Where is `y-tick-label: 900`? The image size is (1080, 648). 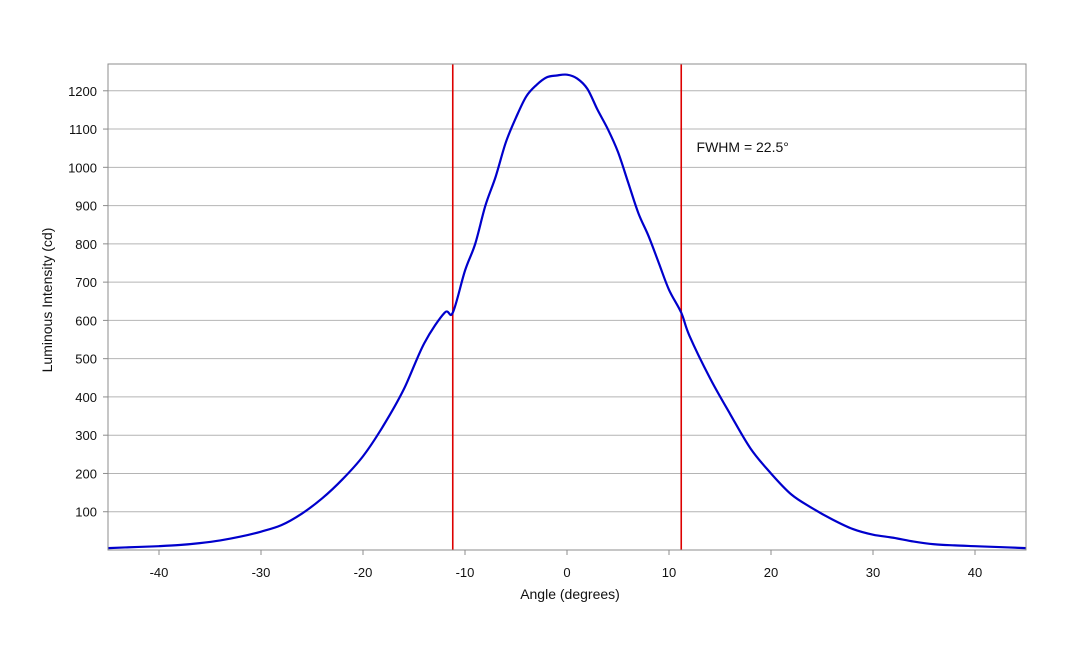 y-tick-label: 900 is located at coordinates (86, 206).